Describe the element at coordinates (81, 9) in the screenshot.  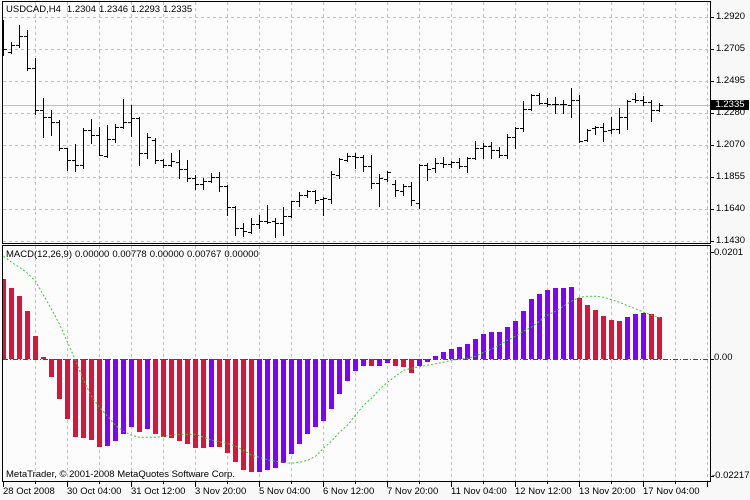
I see `ohlc-open-value: 1.2304` at that location.